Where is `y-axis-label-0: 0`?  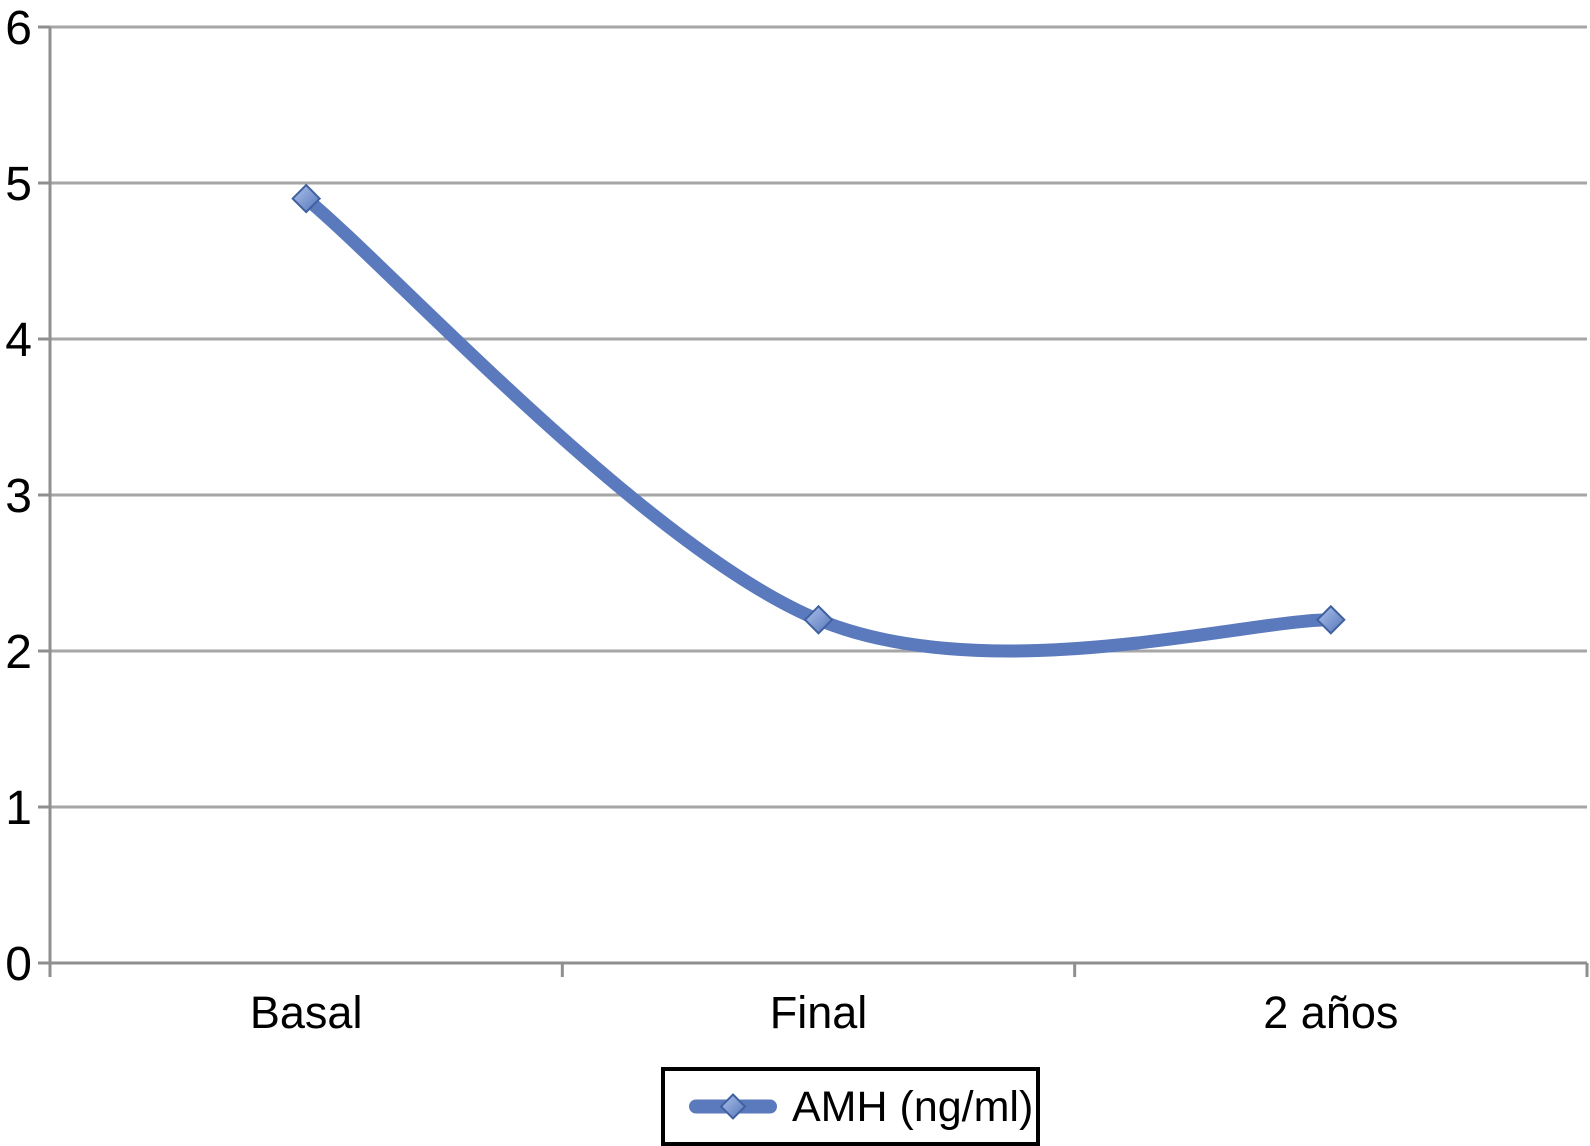
y-axis-label-0: 0 is located at coordinates (18, 964).